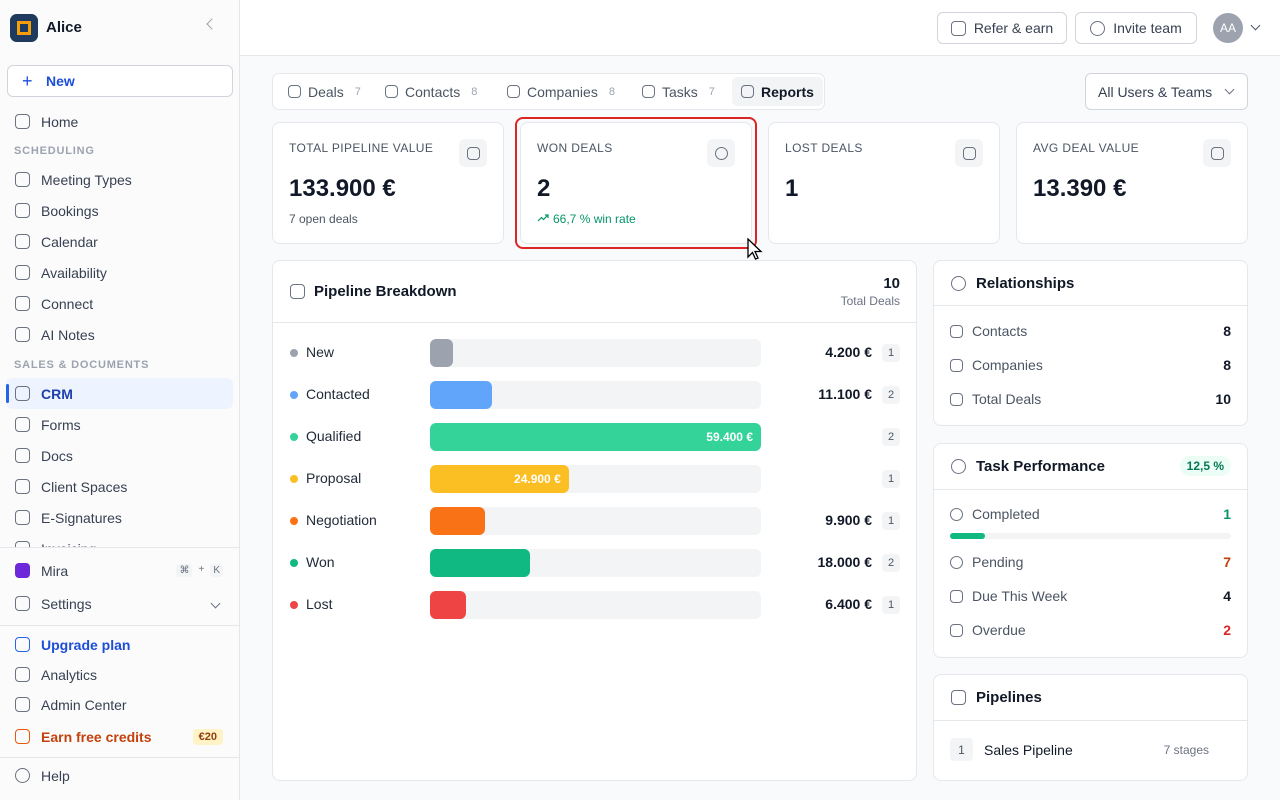  Describe the element at coordinates (999, 630) in the screenshot. I see `row-label: Overdue` at that location.